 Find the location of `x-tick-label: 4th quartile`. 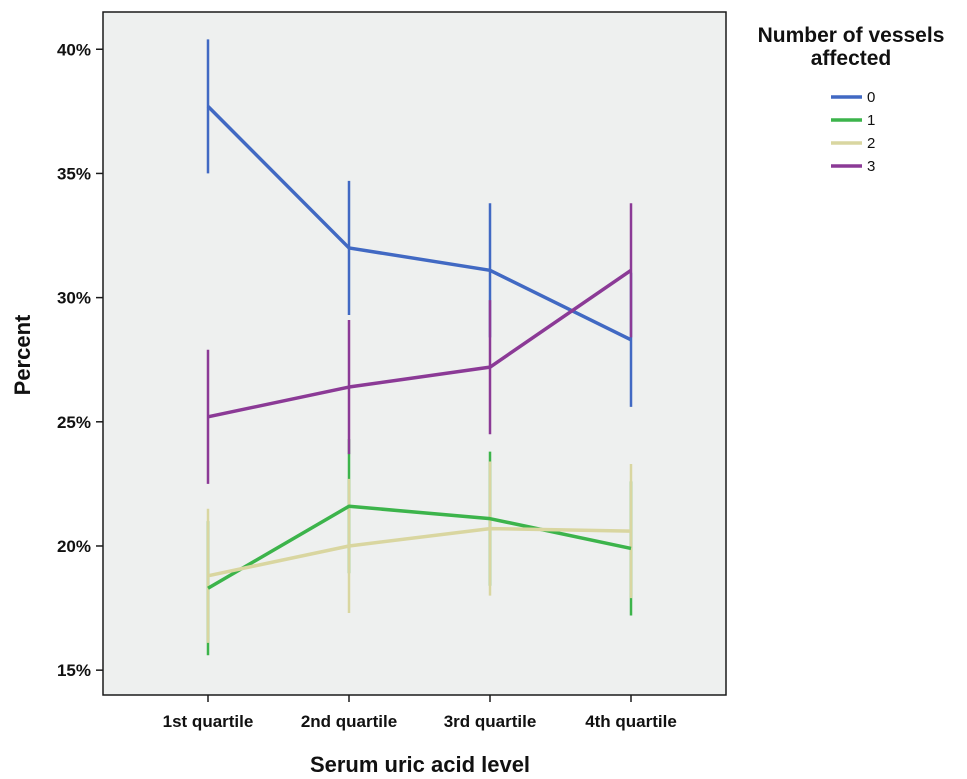

x-tick-label: 4th quartile is located at coordinates (631, 721).